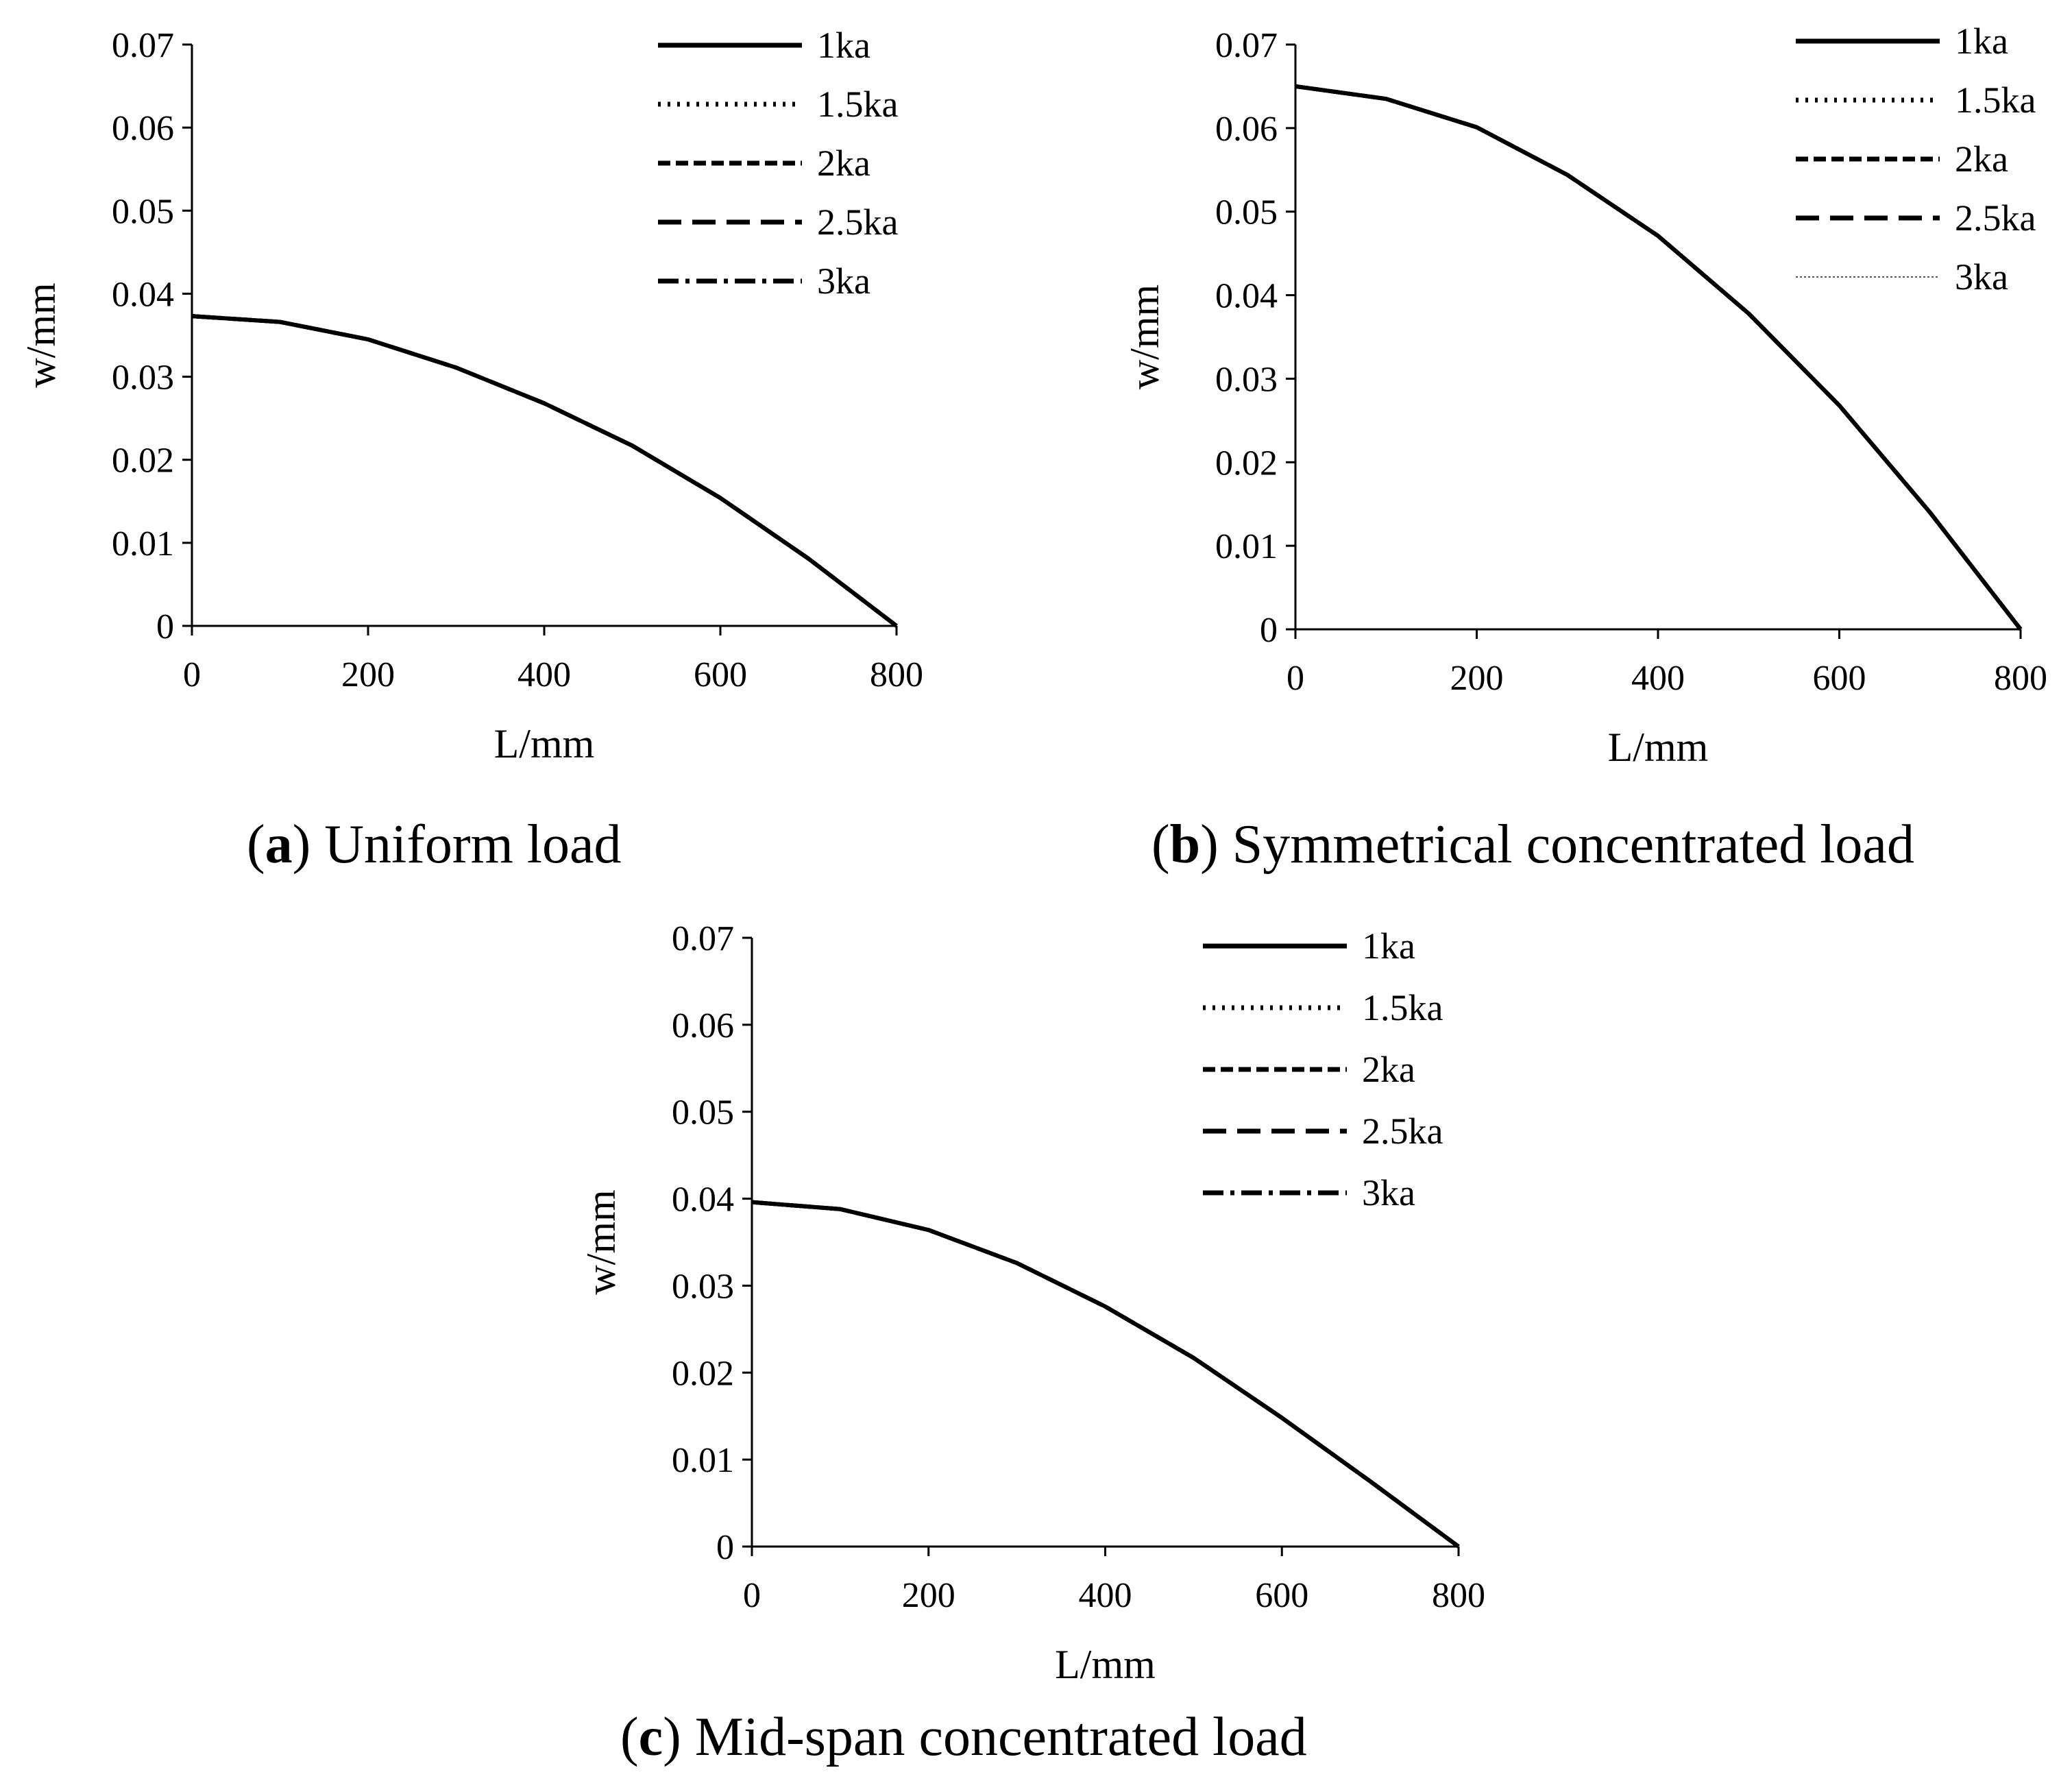  What do you see at coordinates (1388, 1192) in the screenshot?
I see `legend-label-c-3ka: 3ka` at bounding box center [1388, 1192].